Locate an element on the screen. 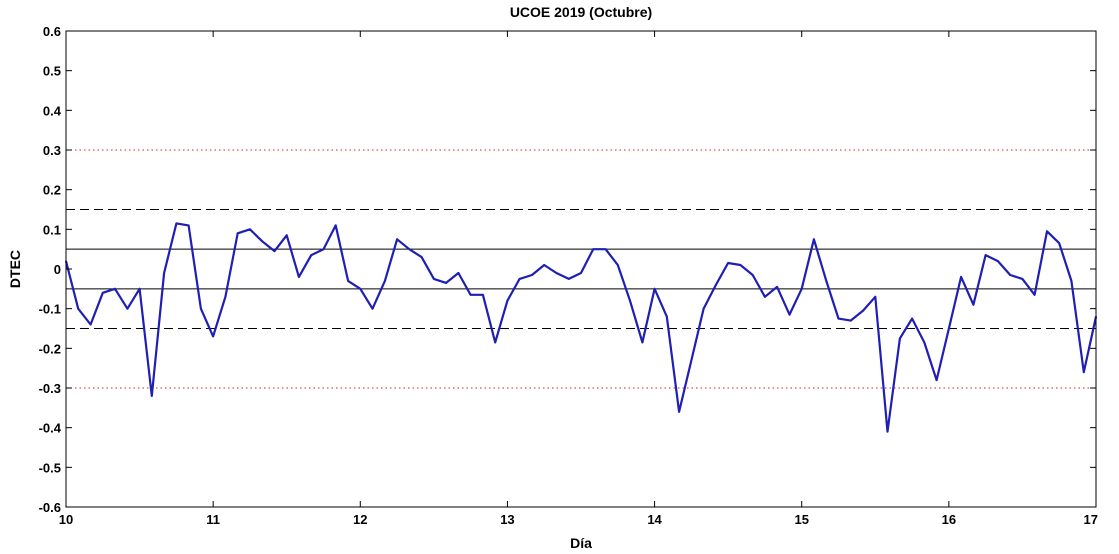 This screenshot has width=1119, height=554. y-tick-label: 0.1 is located at coordinates (52, 229).